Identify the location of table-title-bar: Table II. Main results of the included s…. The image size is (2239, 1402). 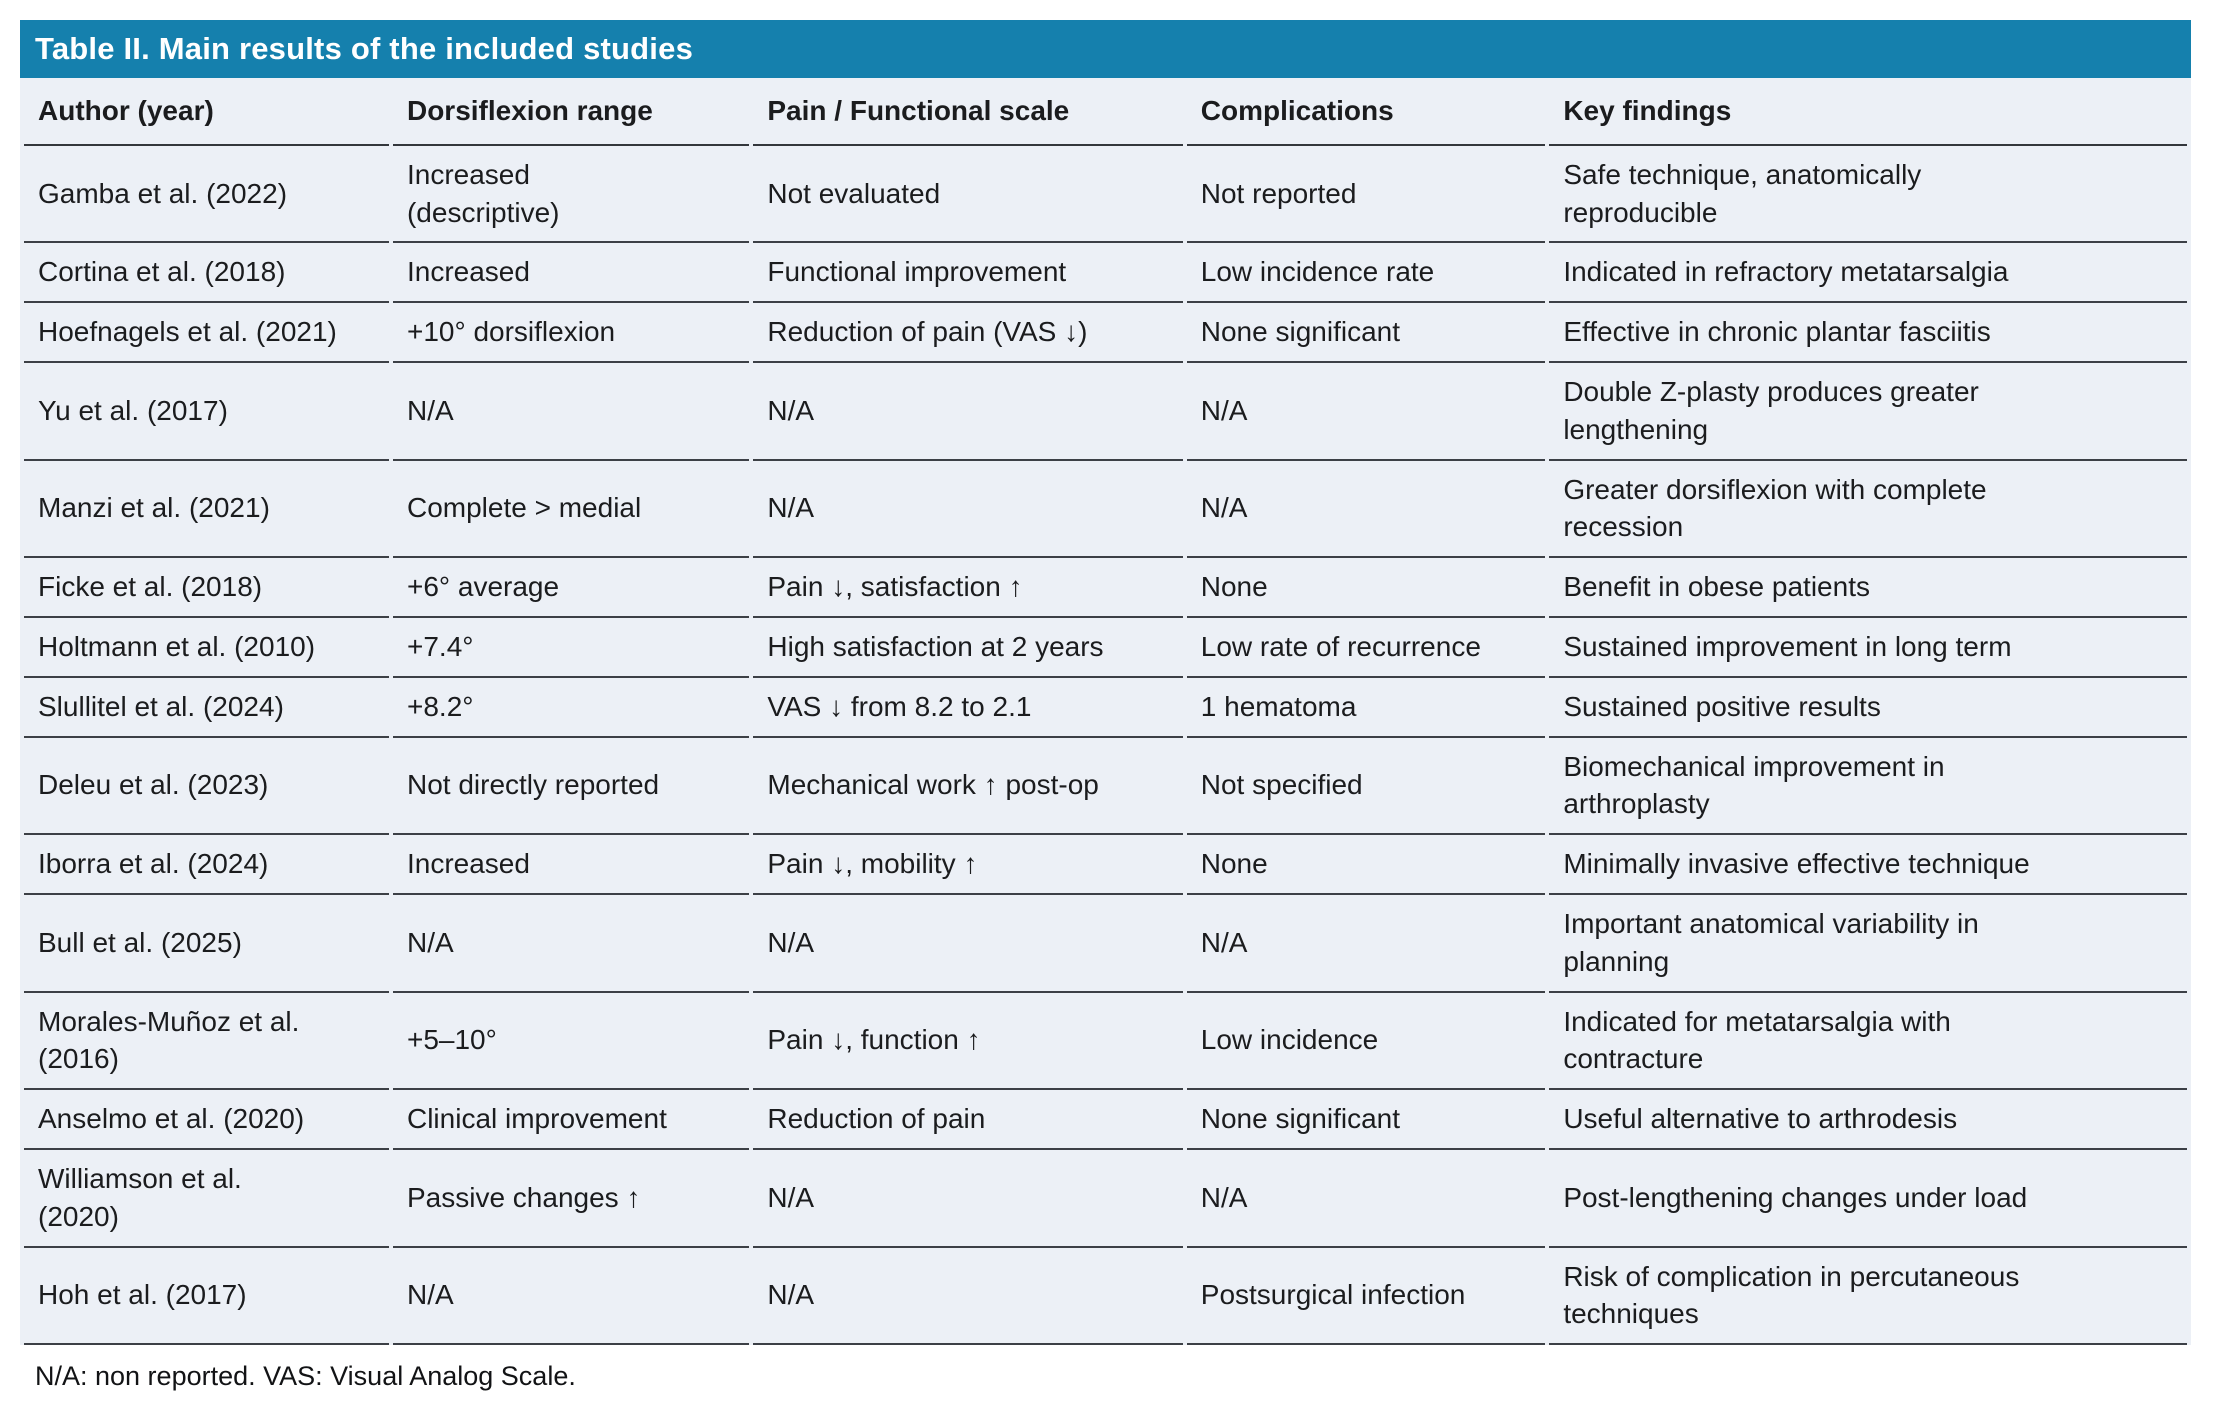
(1105, 49).